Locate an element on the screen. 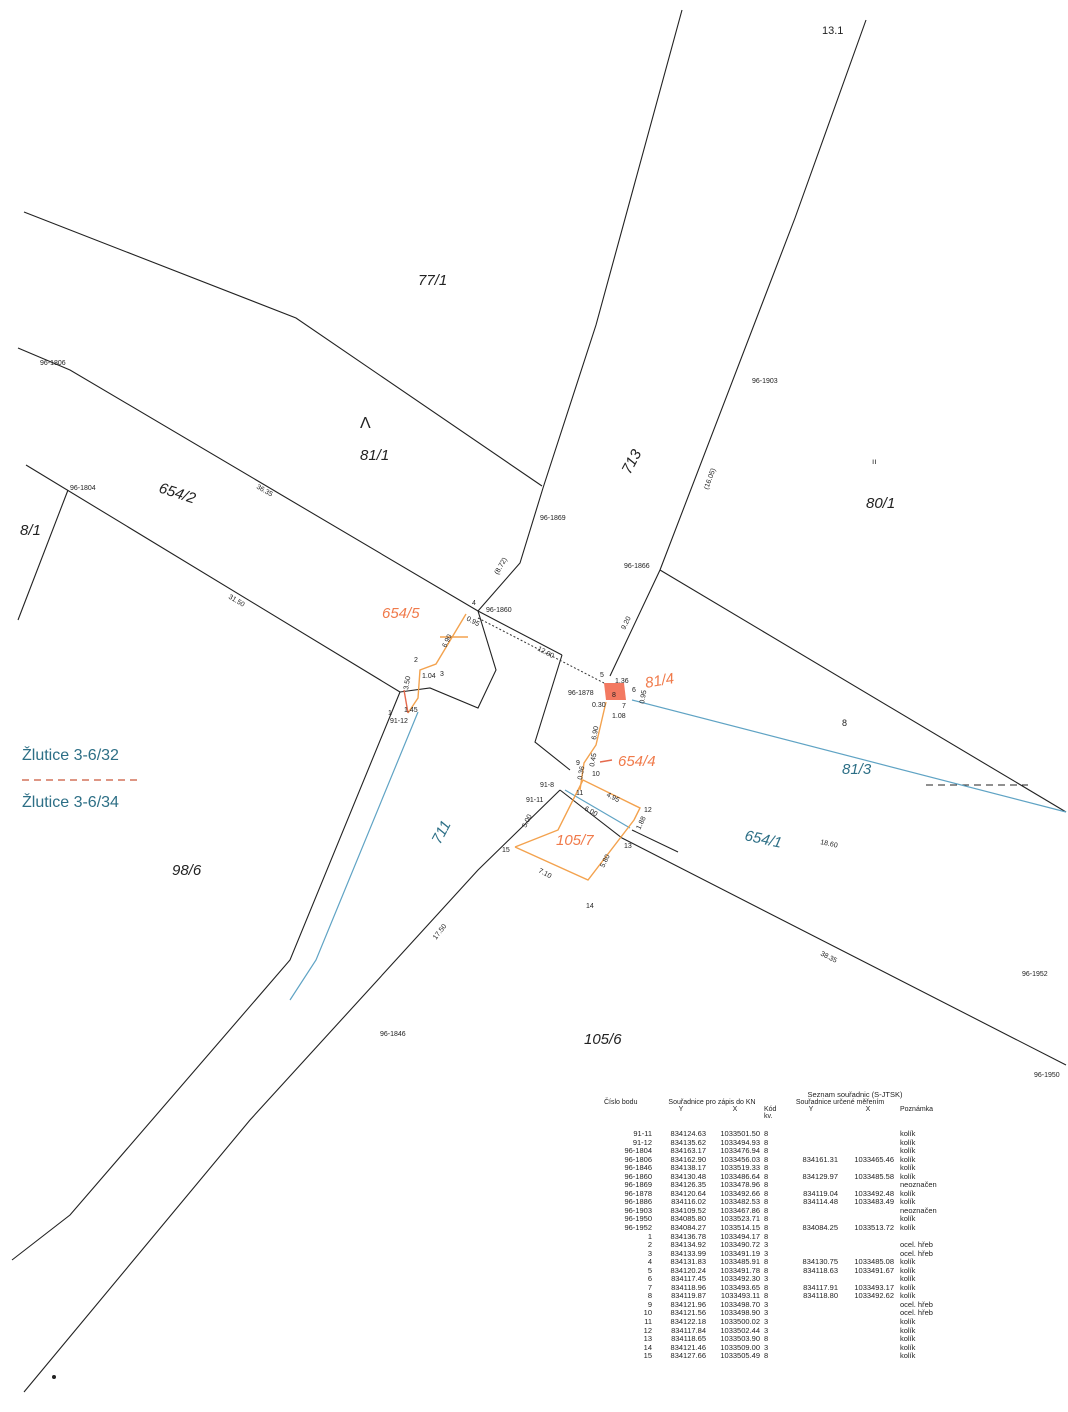 The width and height of the screenshot is (1068, 1412). point-14: 14 is located at coordinates (590, 906).